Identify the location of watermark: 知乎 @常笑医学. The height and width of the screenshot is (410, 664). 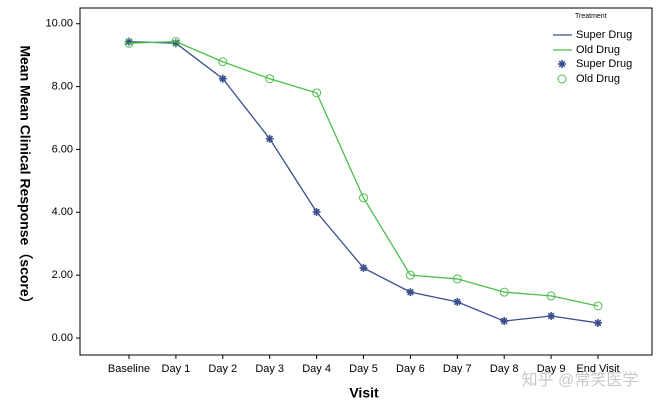
(580, 380).